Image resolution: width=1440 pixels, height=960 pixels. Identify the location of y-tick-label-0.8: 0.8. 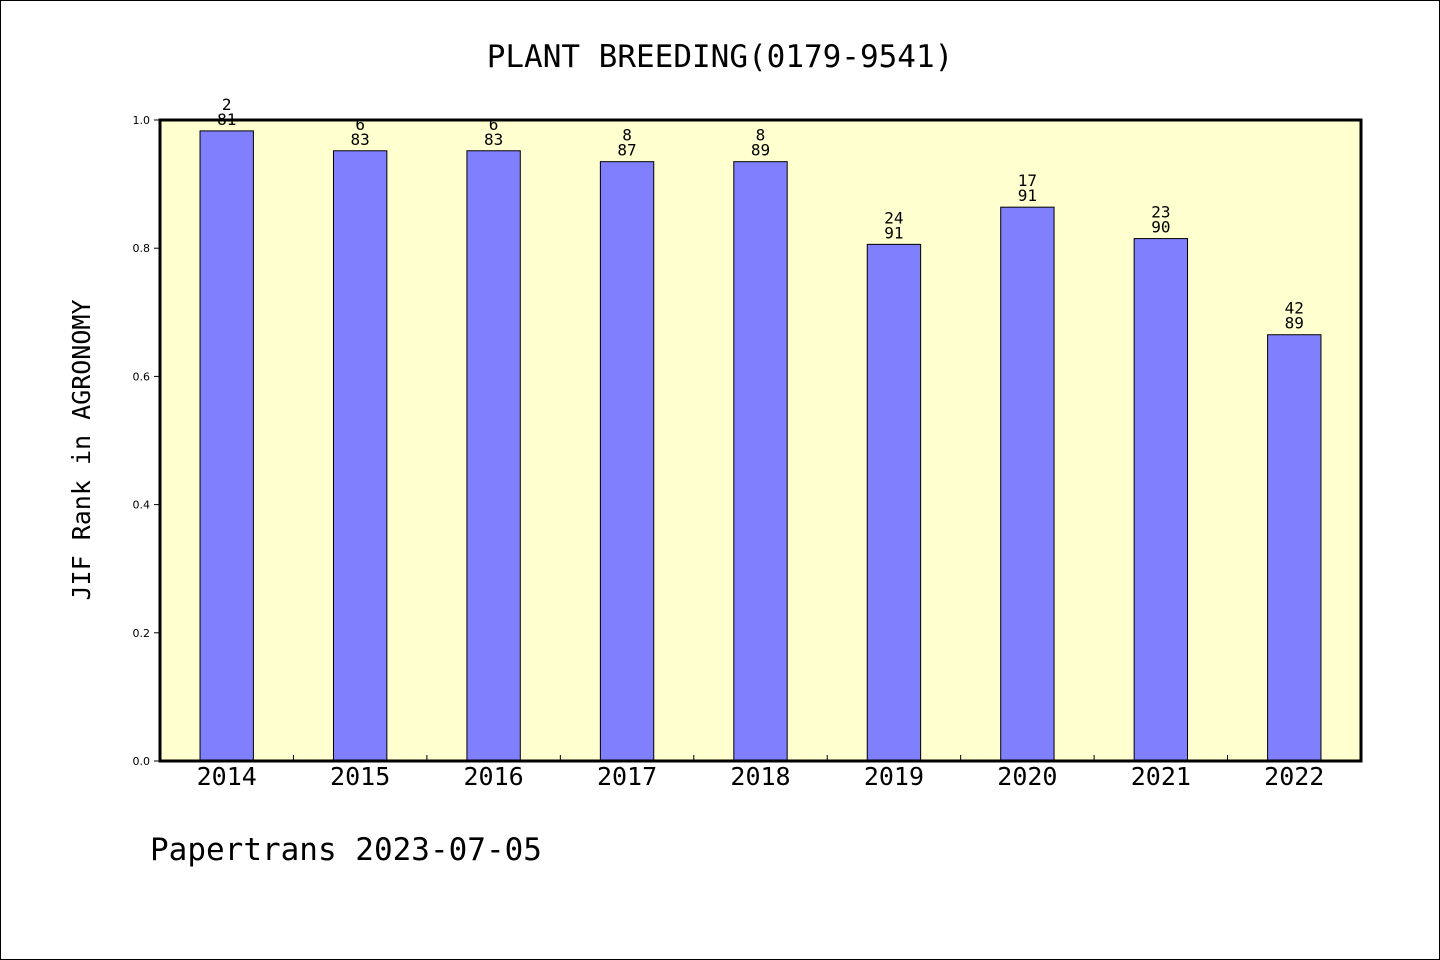
(142, 248).